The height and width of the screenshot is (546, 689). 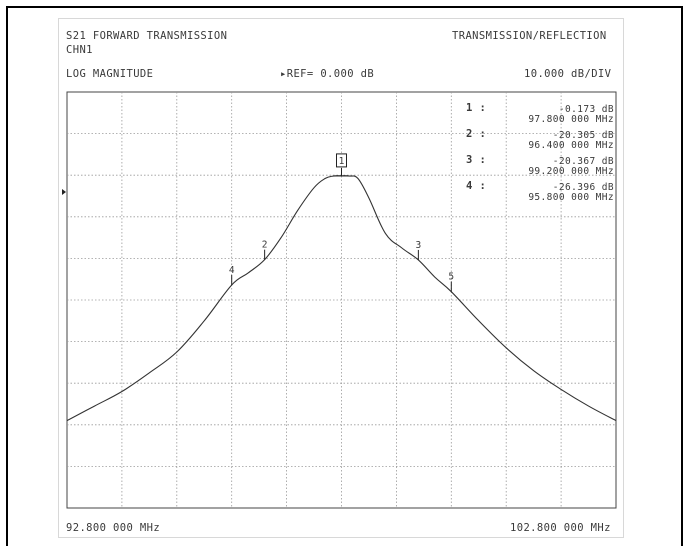 I want to click on marker-3-label: 3 :, so click(x=476, y=160).